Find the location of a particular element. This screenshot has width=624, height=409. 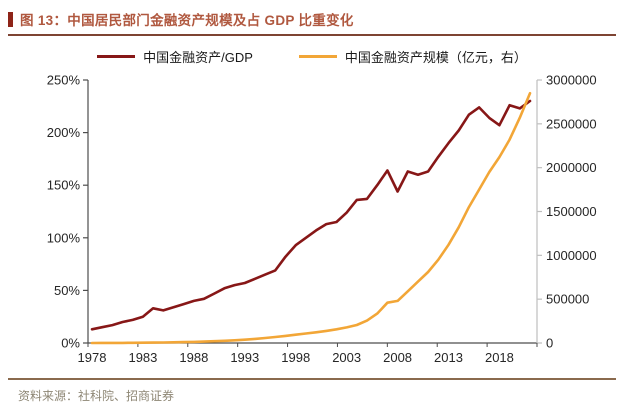

title-accent-bar is located at coordinates (10, 19).